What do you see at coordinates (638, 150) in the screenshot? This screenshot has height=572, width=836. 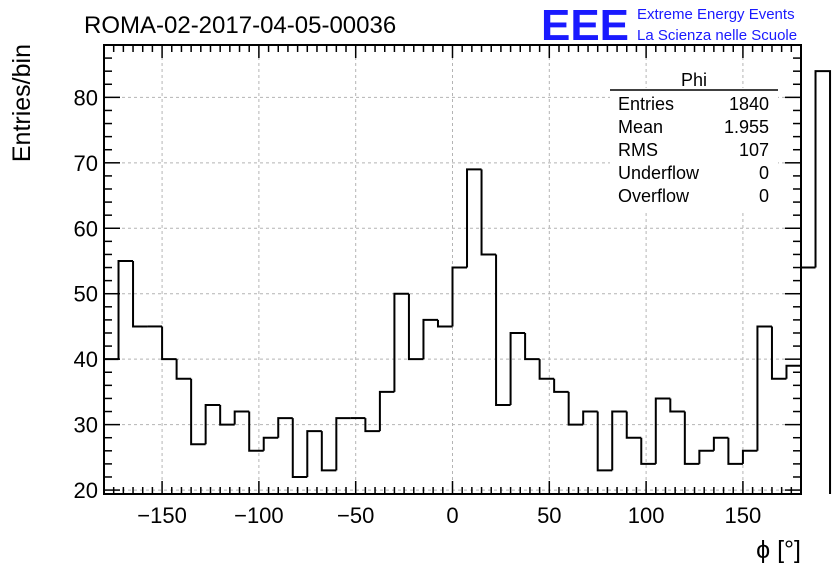 I see `stats-label: RMS` at bounding box center [638, 150].